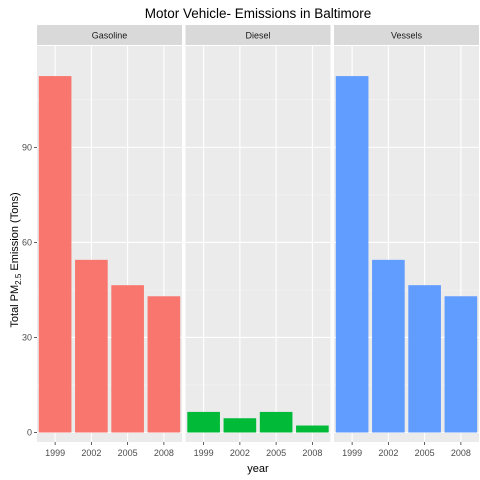 This screenshot has width=480, height=480. I want to click on bar-gasoline-2002, so click(91, 346).